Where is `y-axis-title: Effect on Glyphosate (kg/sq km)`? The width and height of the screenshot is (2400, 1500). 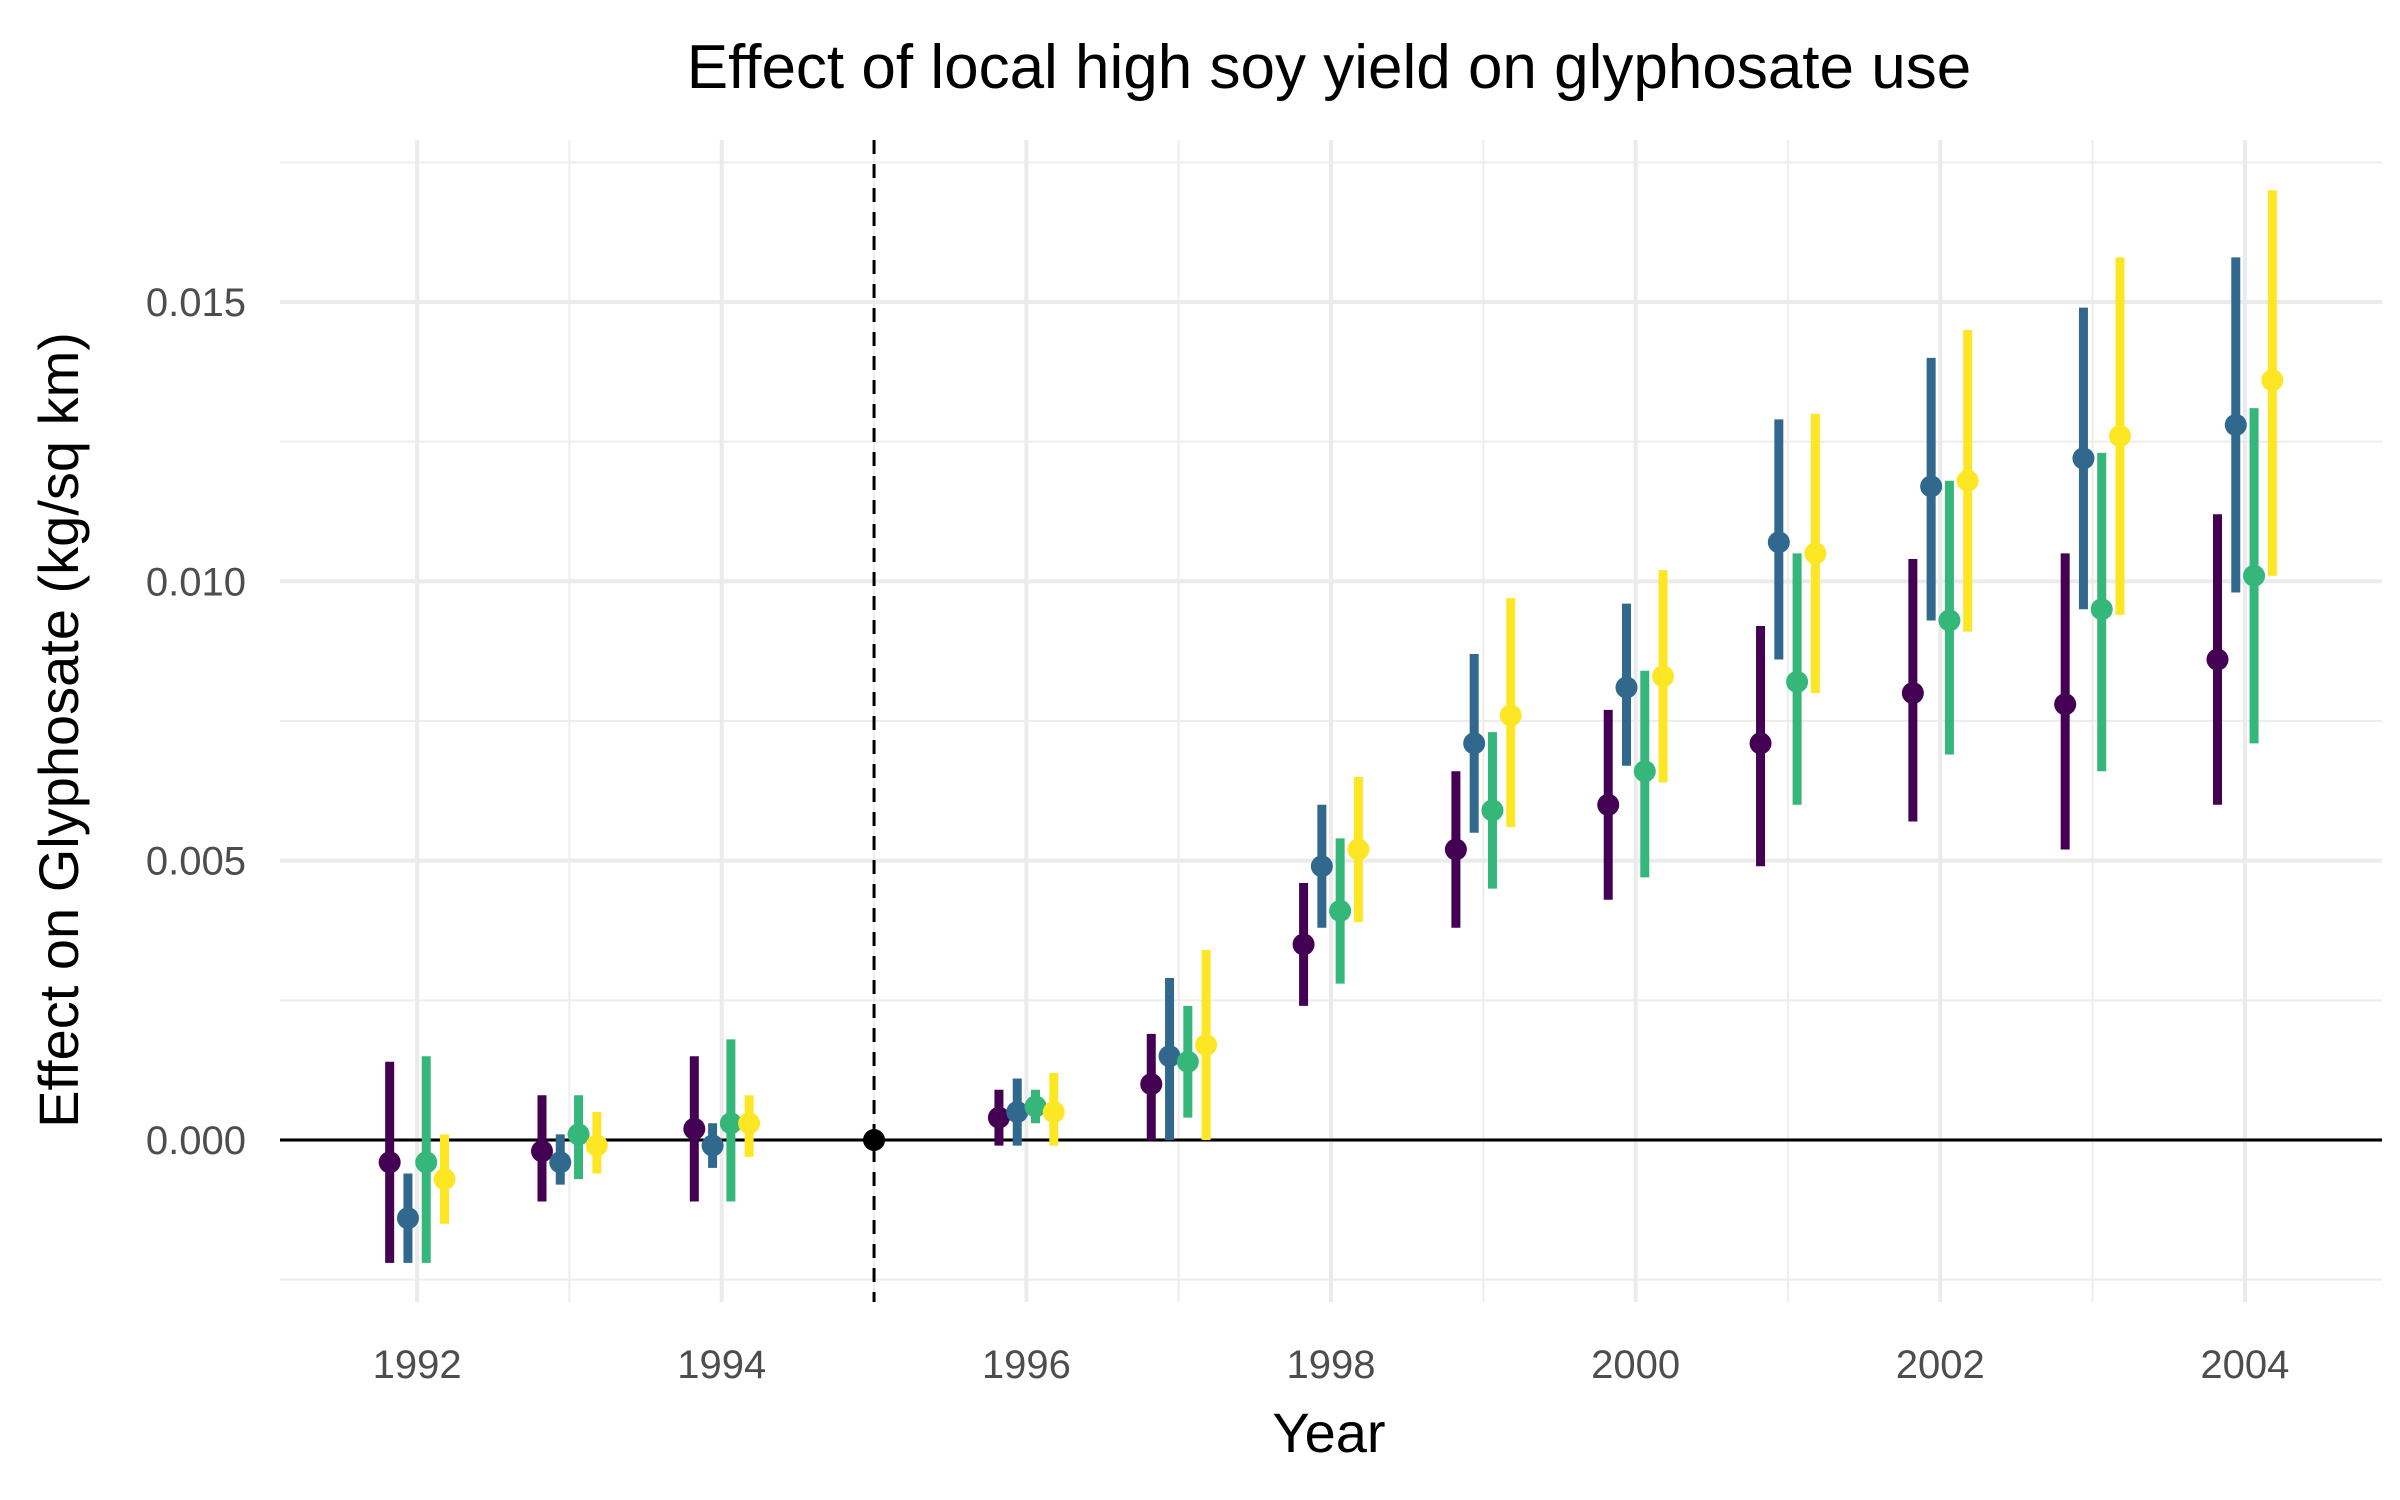
y-axis-title: Effect on Glyphosate (kg/sq km) is located at coordinates (58, 730).